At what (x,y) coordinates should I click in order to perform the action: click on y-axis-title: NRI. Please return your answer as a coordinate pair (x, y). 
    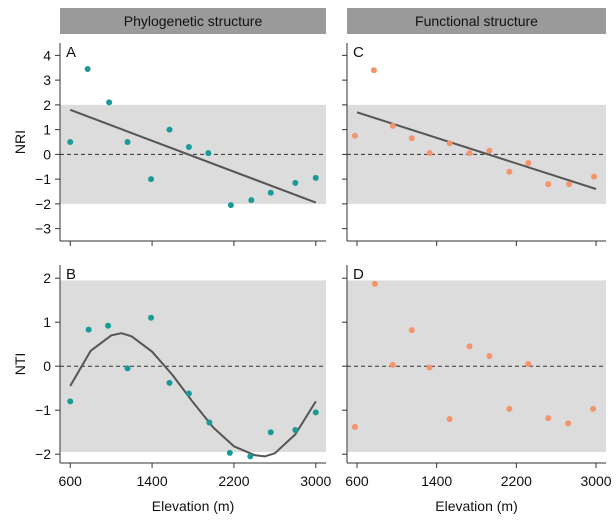
    Looking at the image, I should click on (20, 142).